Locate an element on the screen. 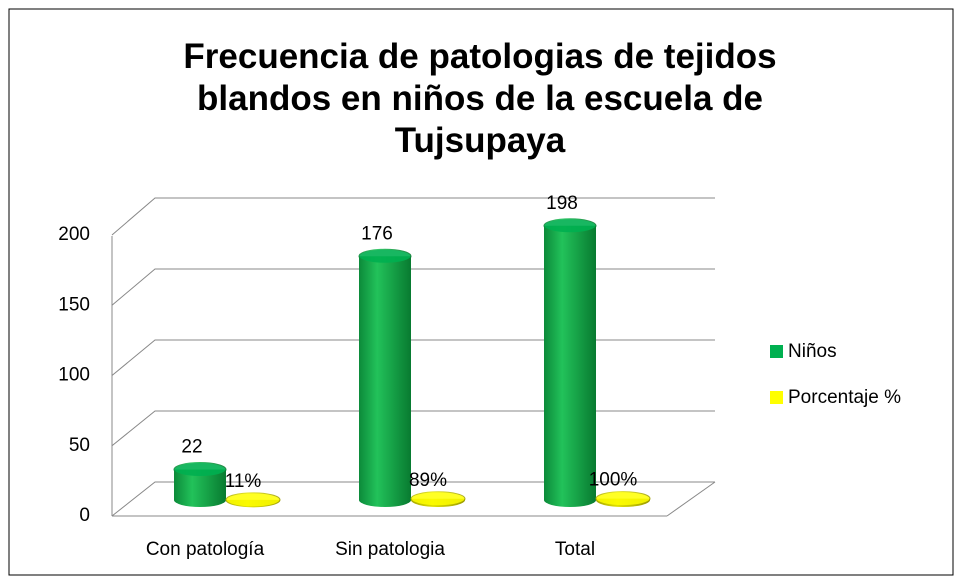  value-label: 11% is located at coordinates (243, 481).